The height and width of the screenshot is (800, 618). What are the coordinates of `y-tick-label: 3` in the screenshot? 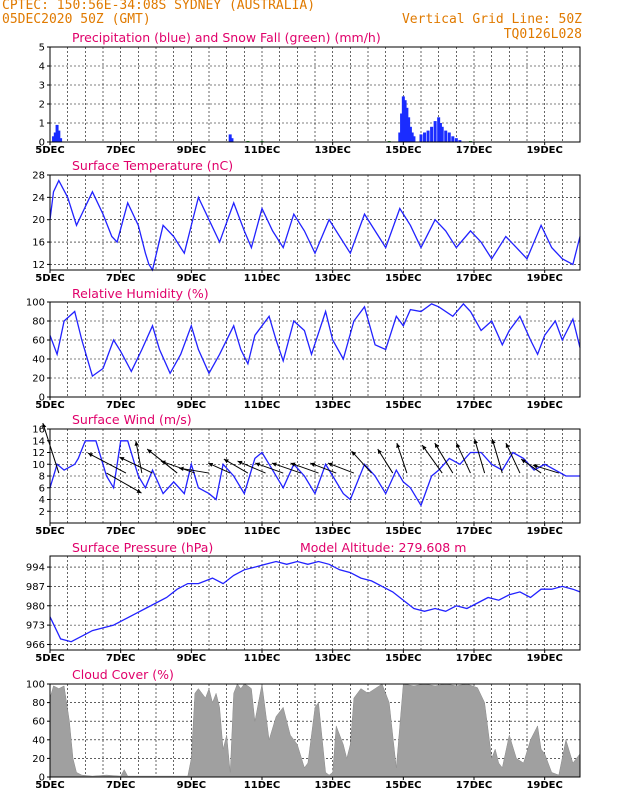 It's located at (42, 86).